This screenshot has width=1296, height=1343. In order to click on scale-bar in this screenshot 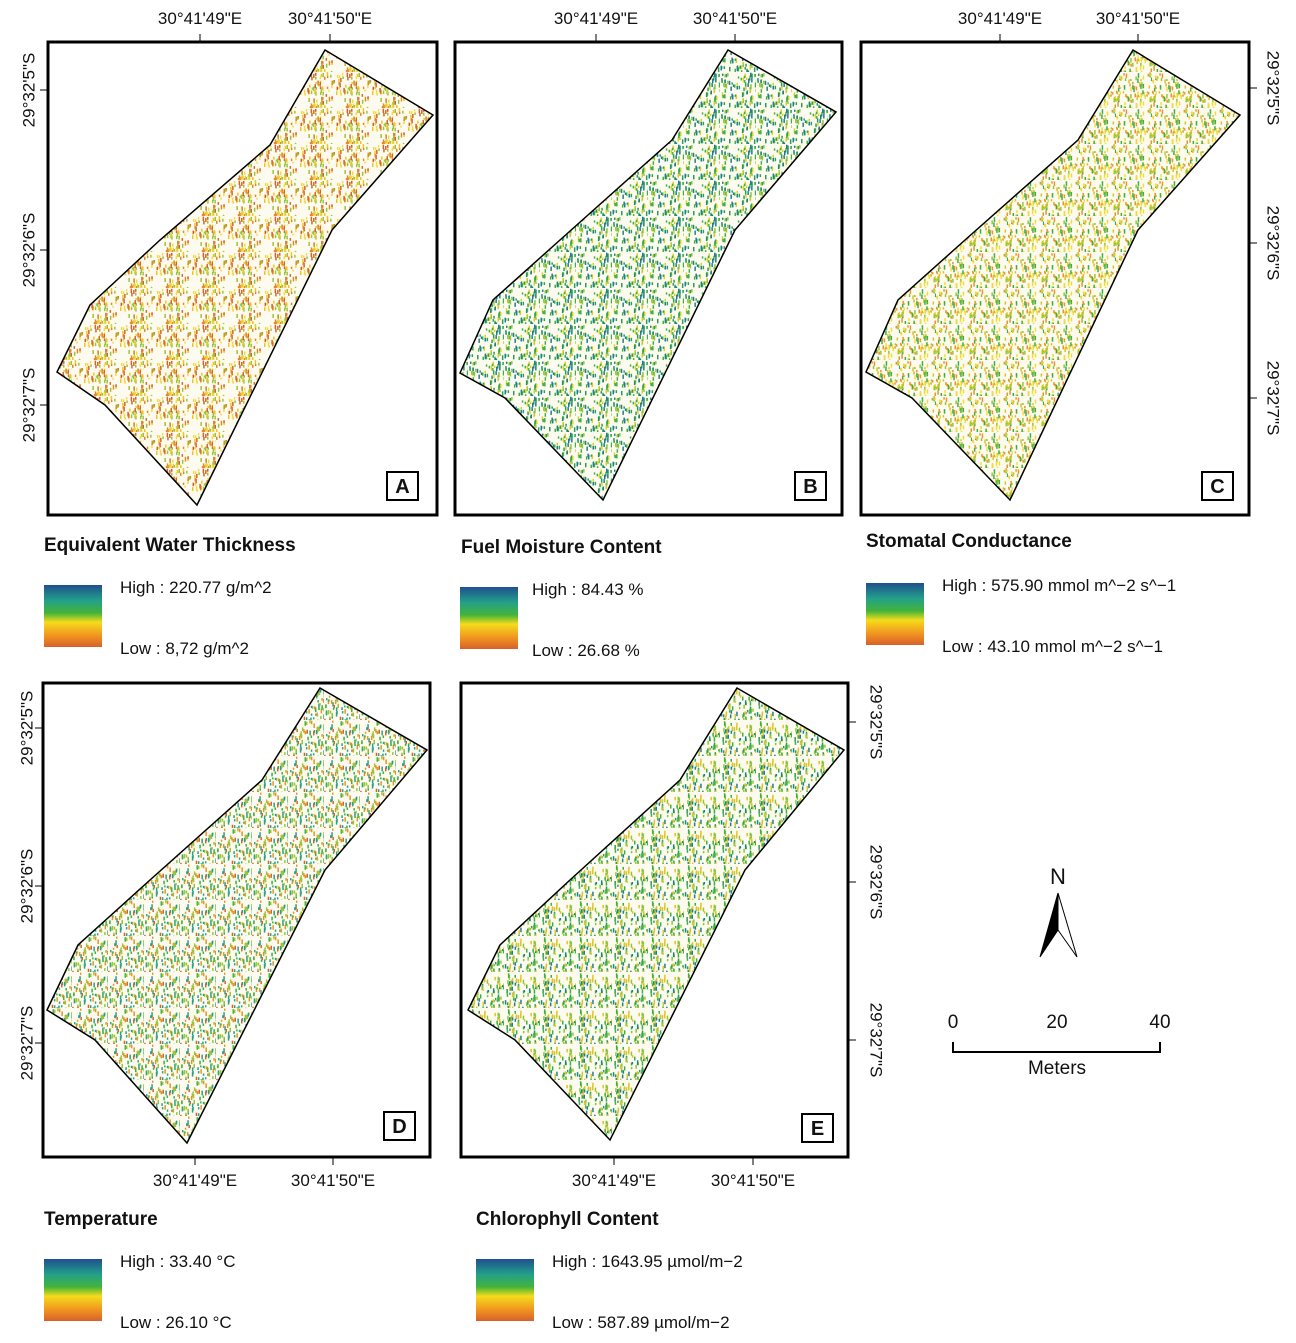, I will do `click(1056, 1047)`.